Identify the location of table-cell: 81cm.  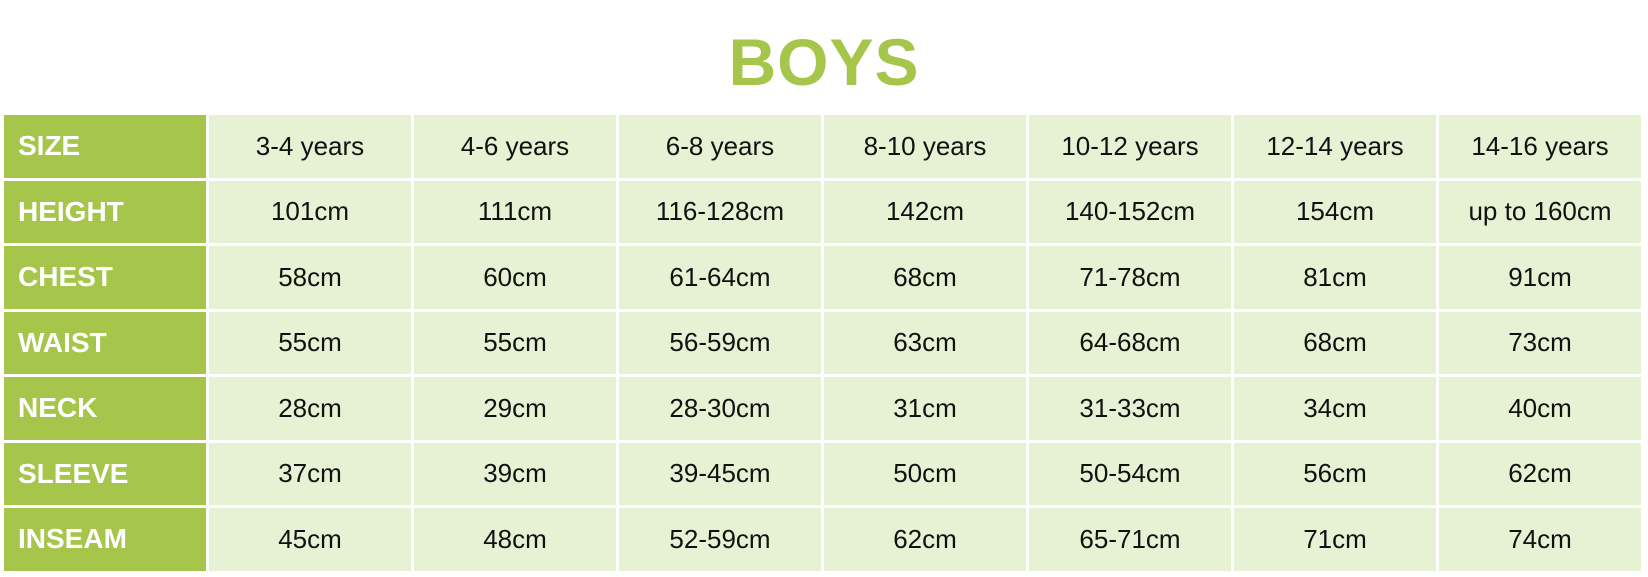
(1335, 277).